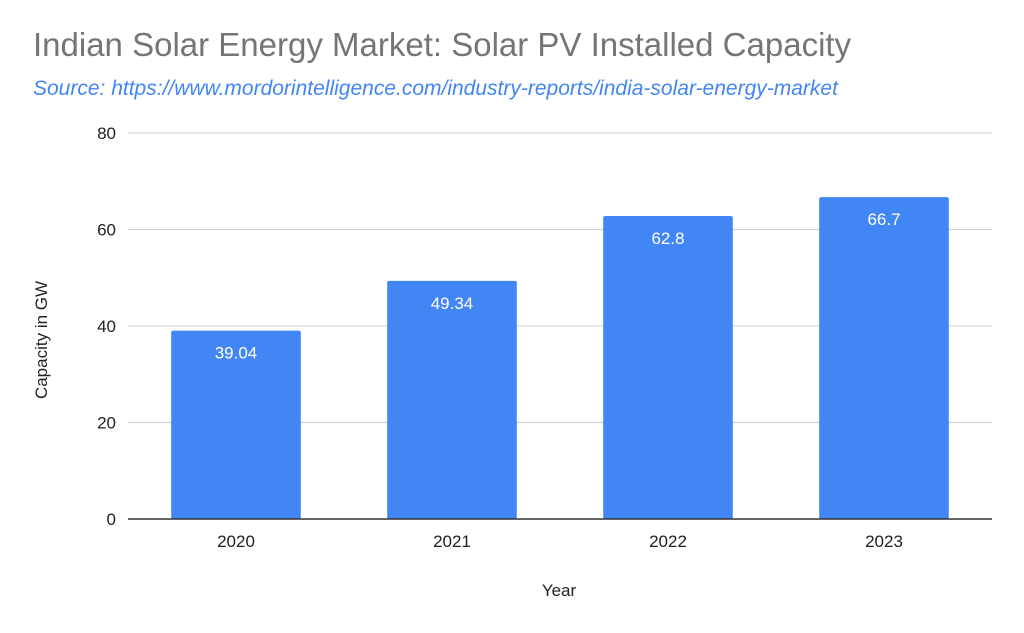  What do you see at coordinates (452, 303) in the screenshot?
I see `bar-data-label: 49.34` at bounding box center [452, 303].